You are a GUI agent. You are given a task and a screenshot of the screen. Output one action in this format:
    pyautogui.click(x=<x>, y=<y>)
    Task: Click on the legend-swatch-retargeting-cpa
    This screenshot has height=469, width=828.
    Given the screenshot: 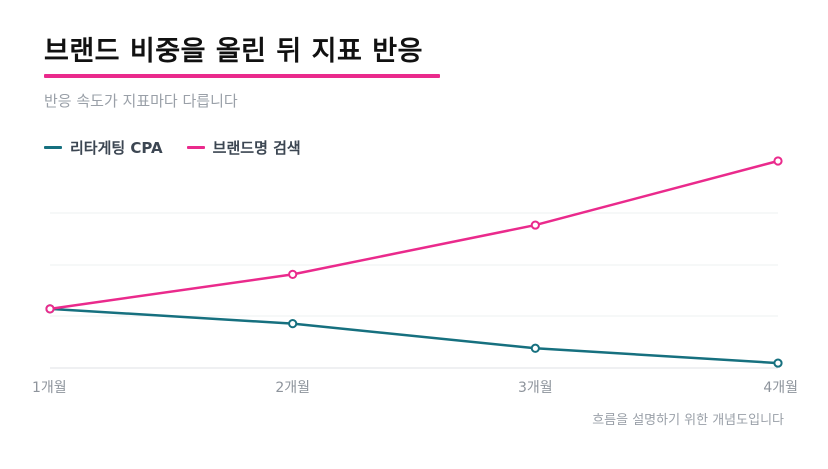 What is the action you would take?
    pyautogui.click(x=53, y=147)
    